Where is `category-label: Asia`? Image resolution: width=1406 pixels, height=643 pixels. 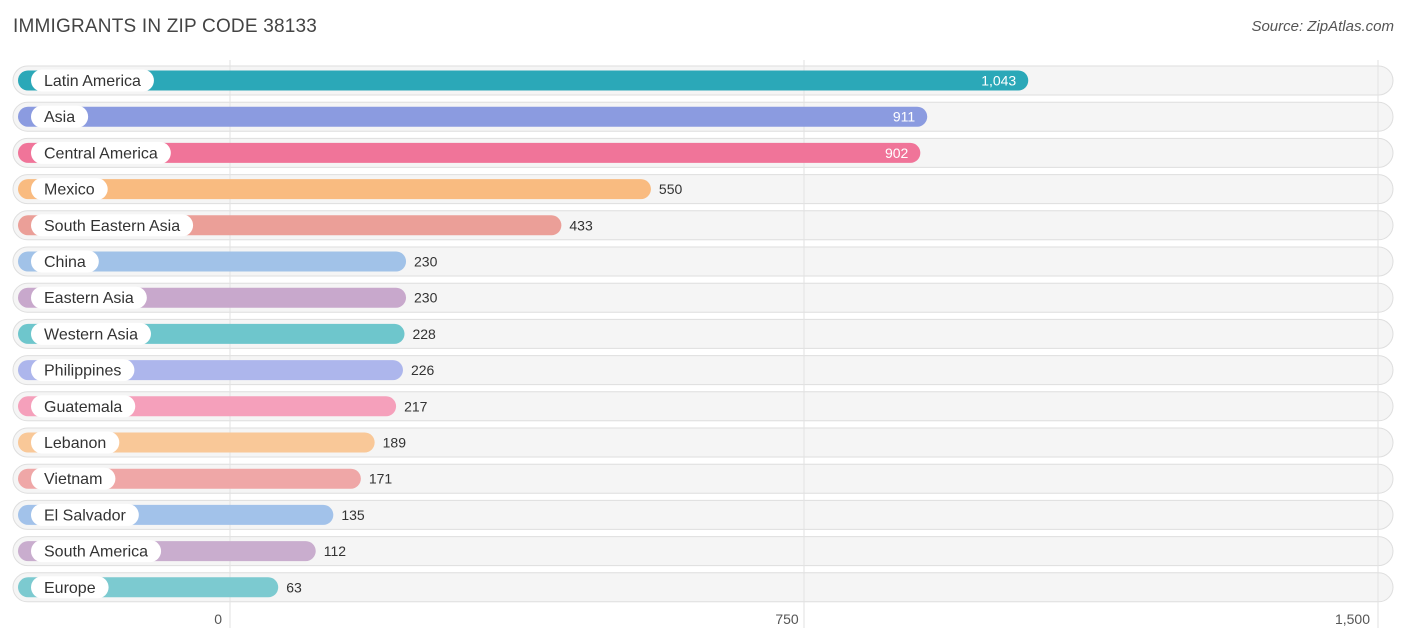 category-label: Asia is located at coordinates (59, 117).